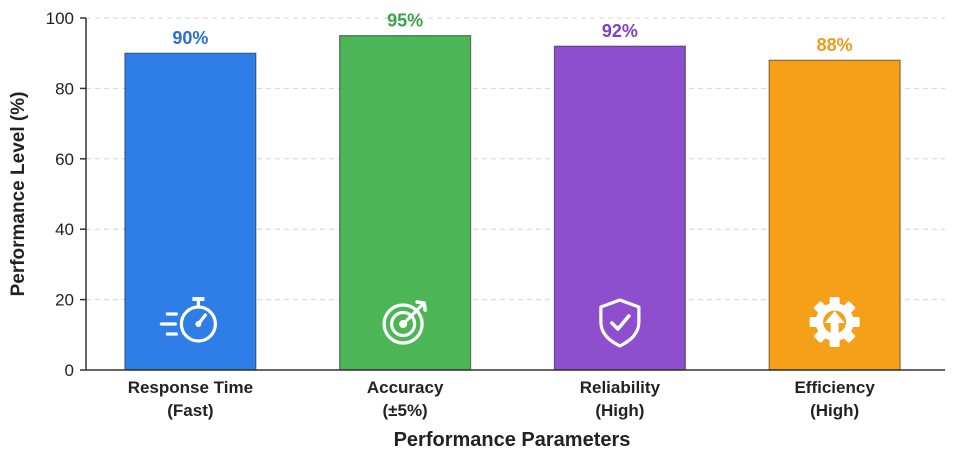  What do you see at coordinates (405, 387) in the screenshot?
I see `x-tick-label: Accuracy` at bounding box center [405, 387].